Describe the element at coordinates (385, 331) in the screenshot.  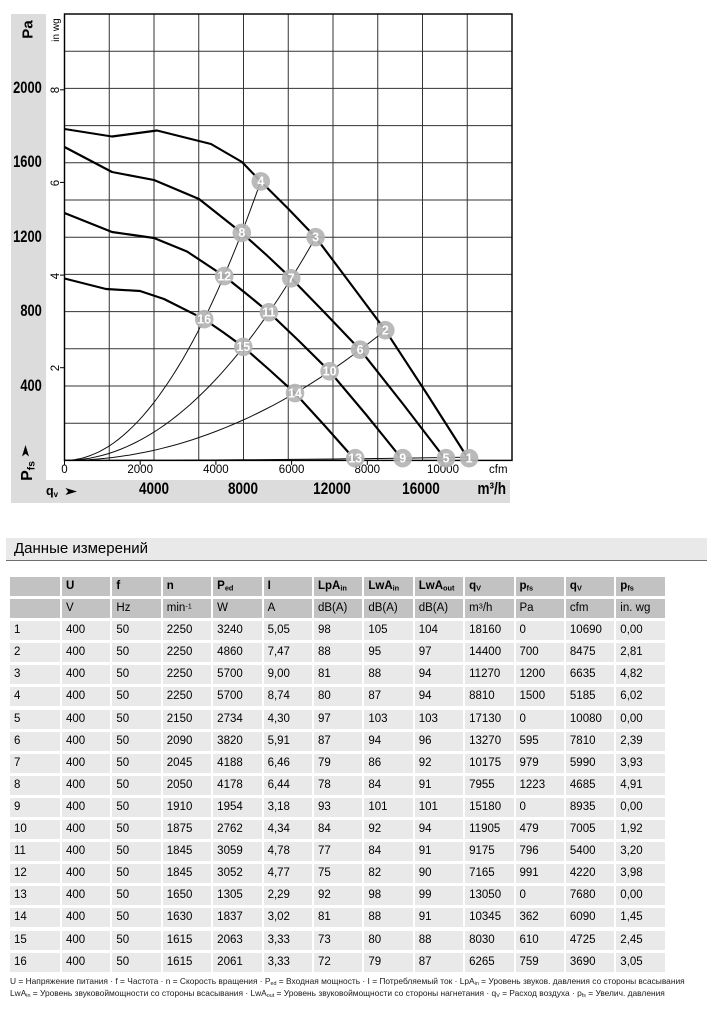
I see `svg-text: 2` at that location.